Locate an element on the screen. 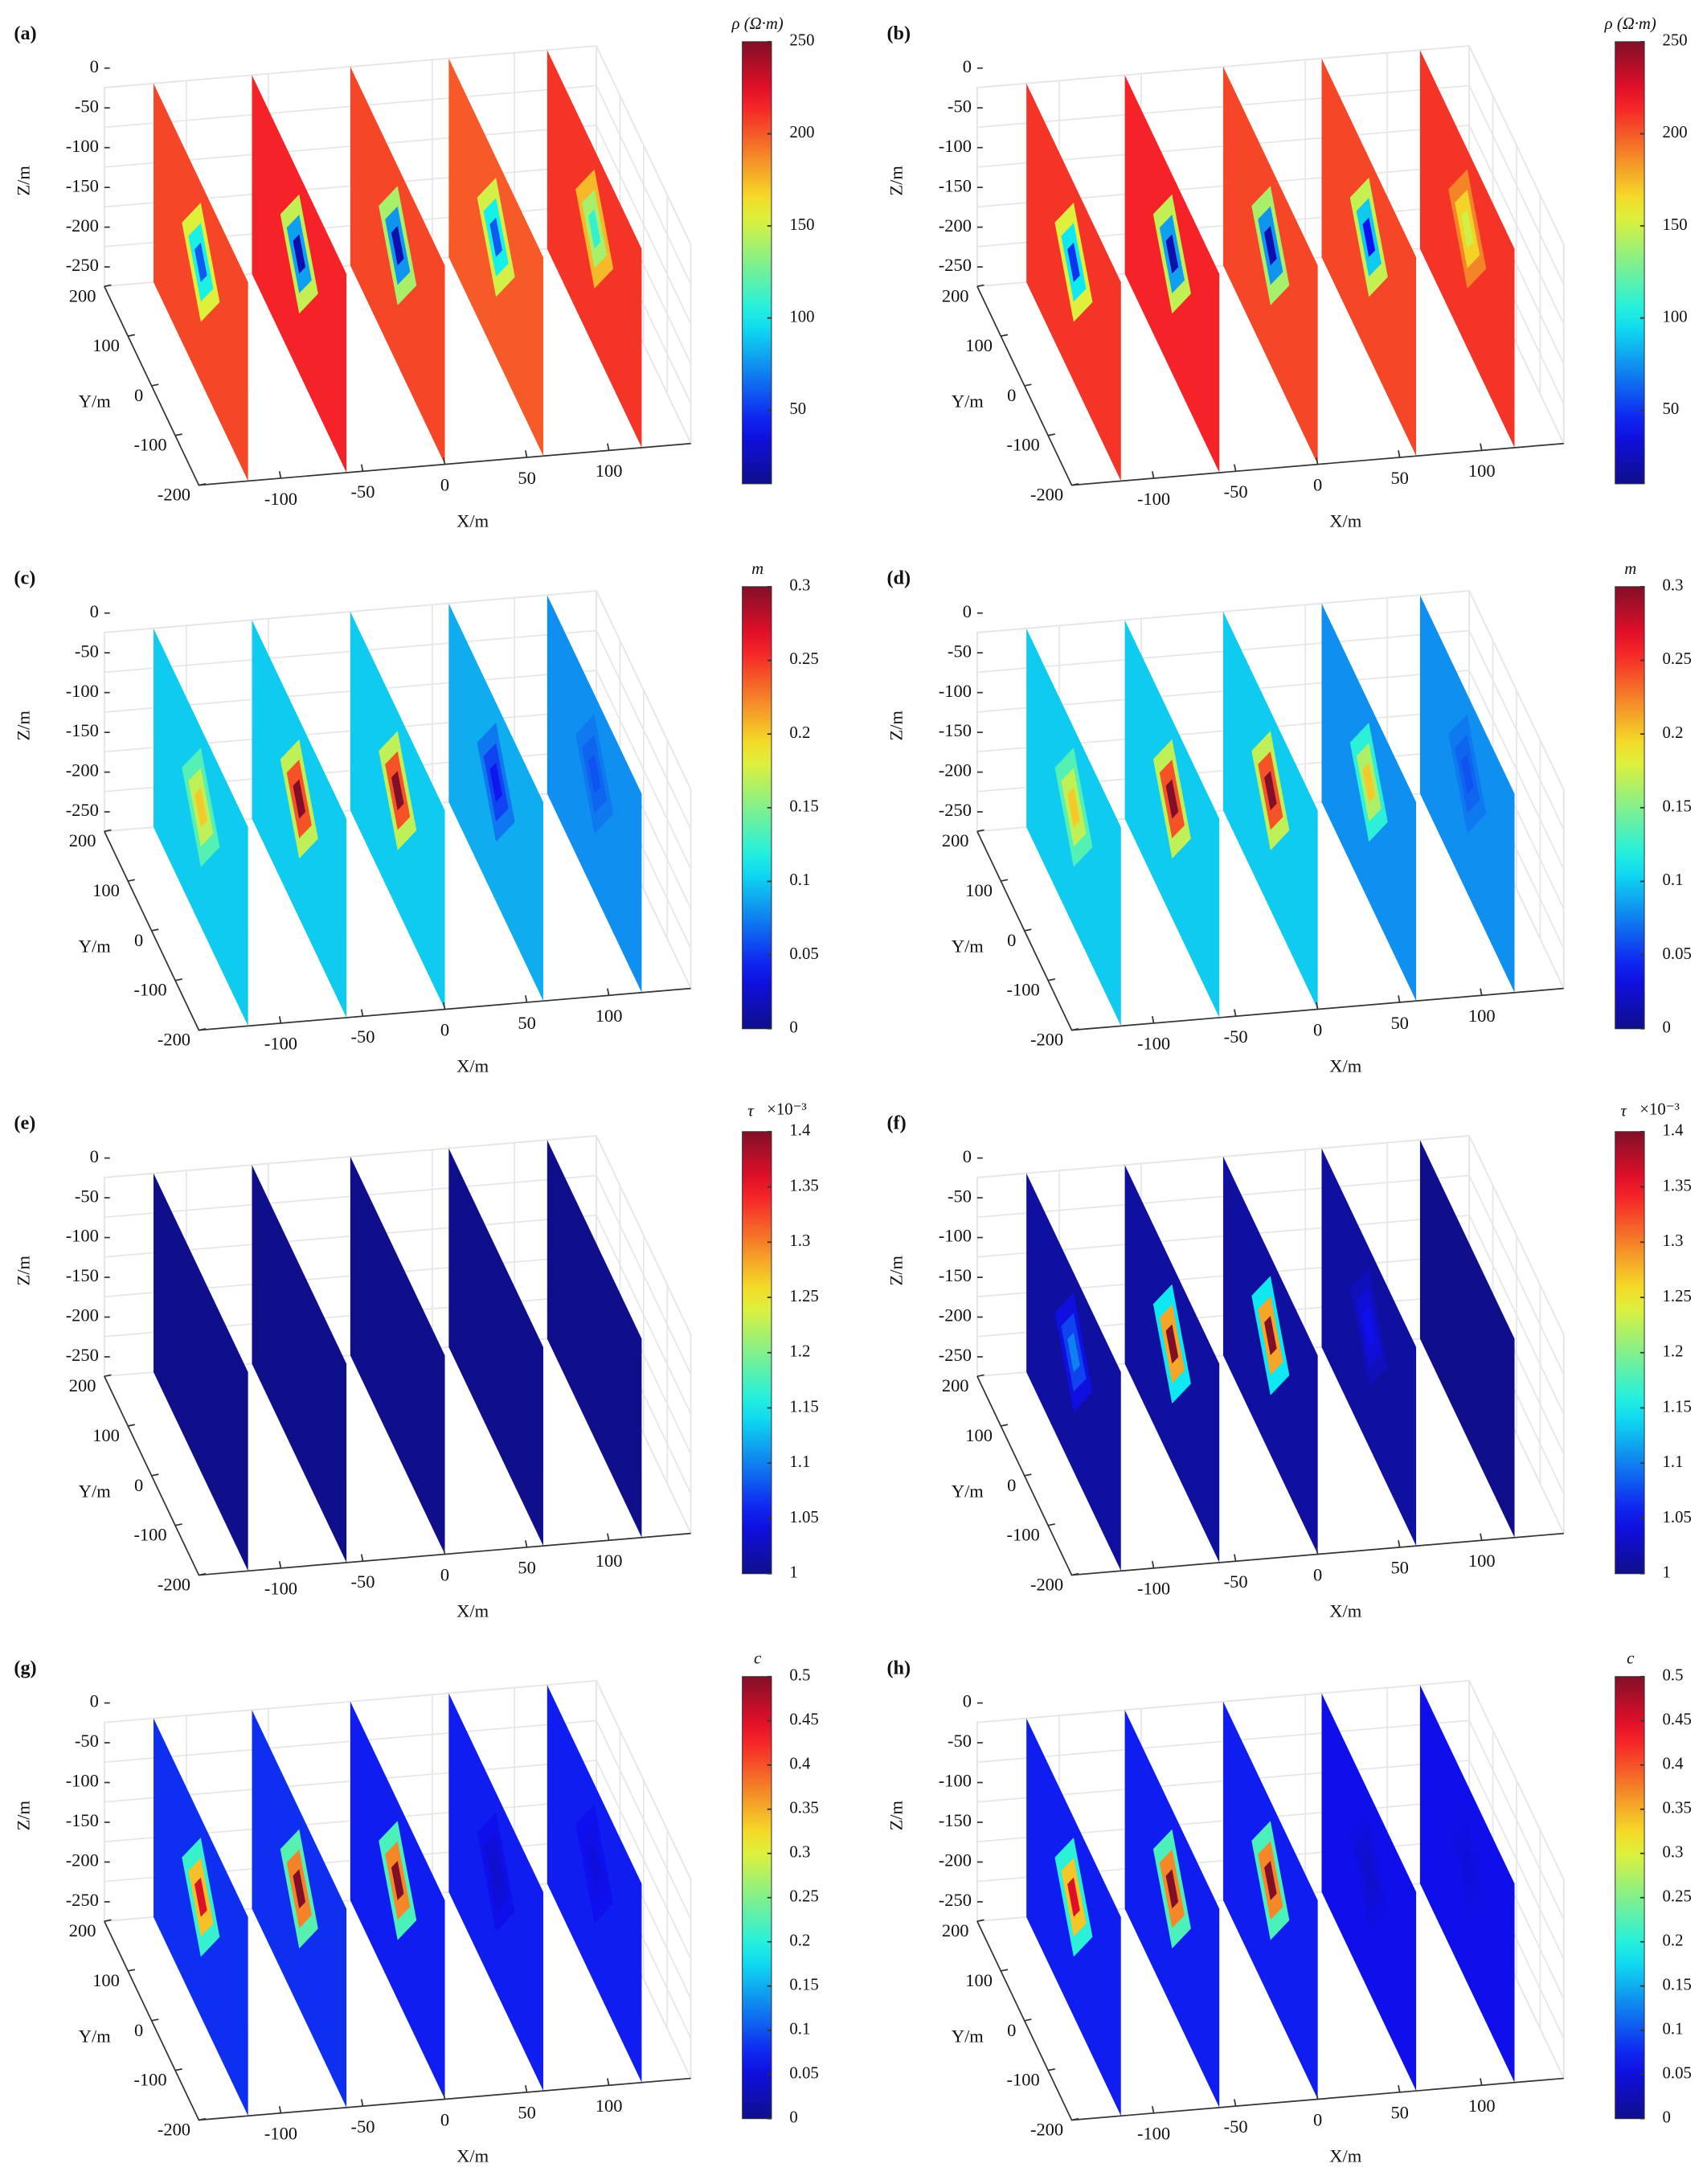  panel-label: (d) is located at coordinates (899, 578).